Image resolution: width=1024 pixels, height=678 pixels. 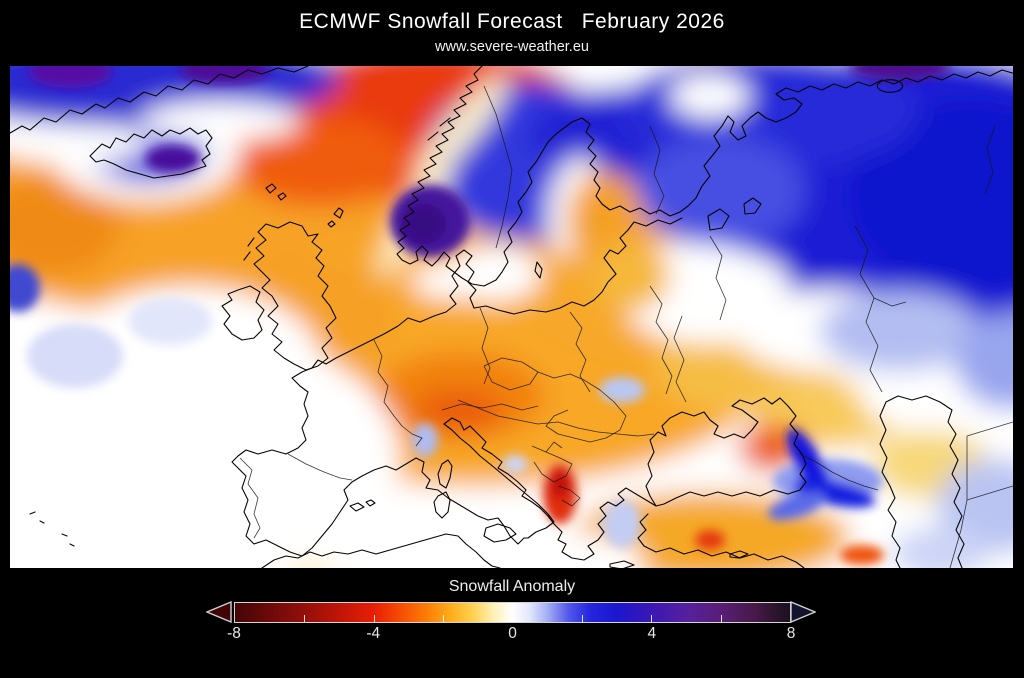 What do you see at coordinates (734, 214) in the screenshot?
I see `lakes-ladoga-onega` at bounding box center [734, 214].